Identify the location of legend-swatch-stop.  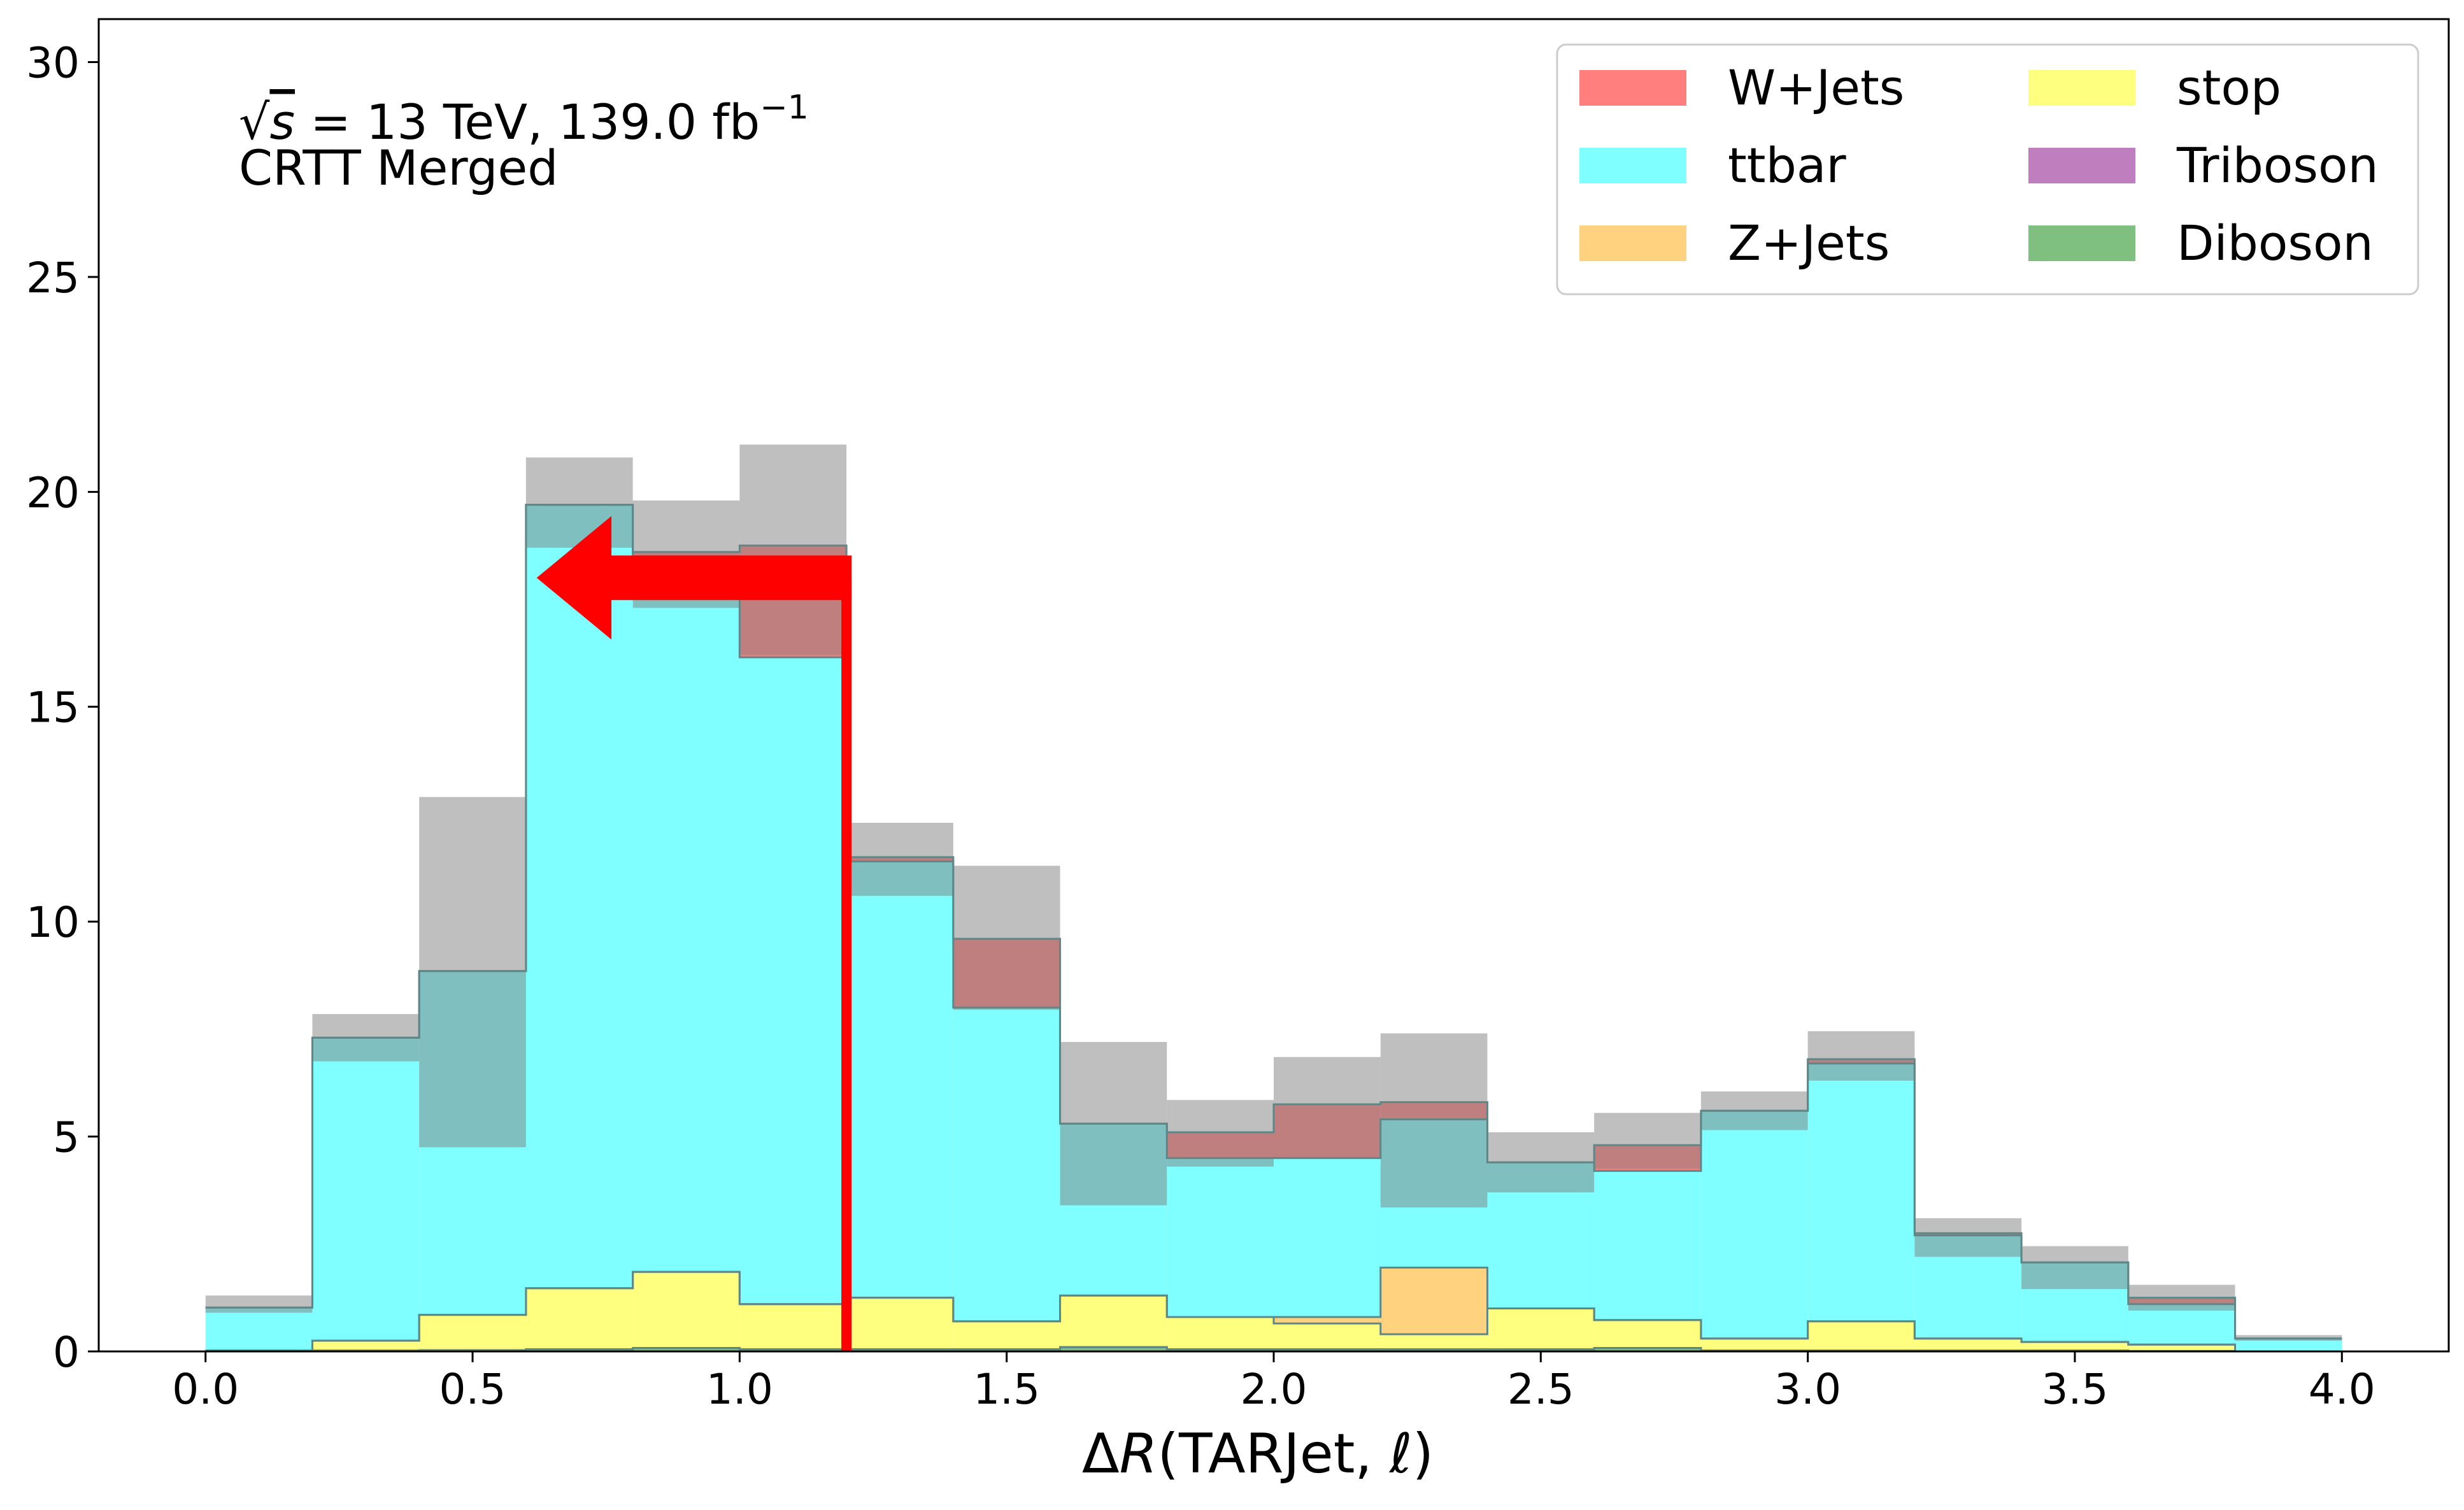
(2081, 88).